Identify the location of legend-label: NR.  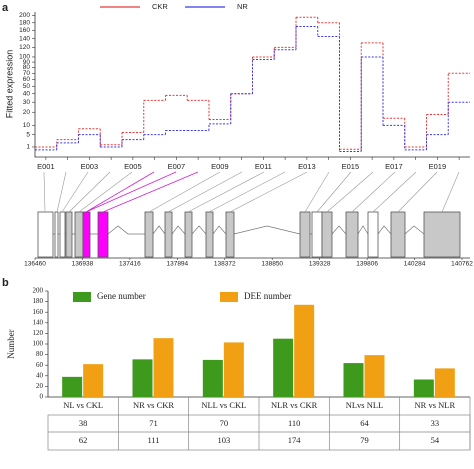
(242, 6).